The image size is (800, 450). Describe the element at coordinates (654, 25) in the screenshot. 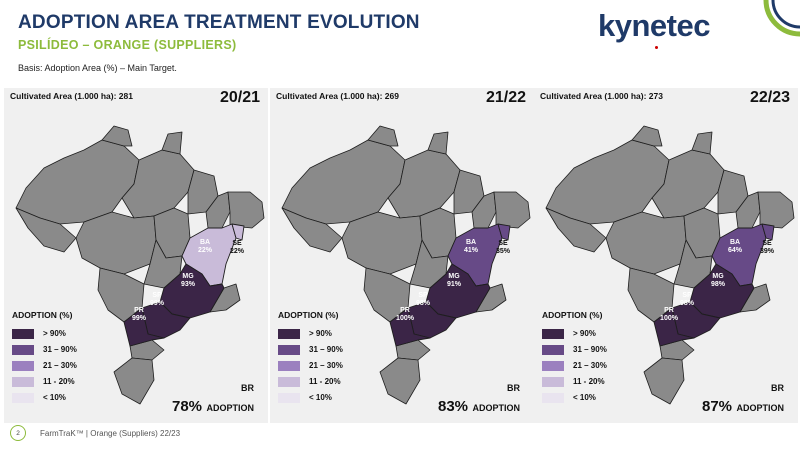

I see `kynetec-logo: kynetec` at that location.